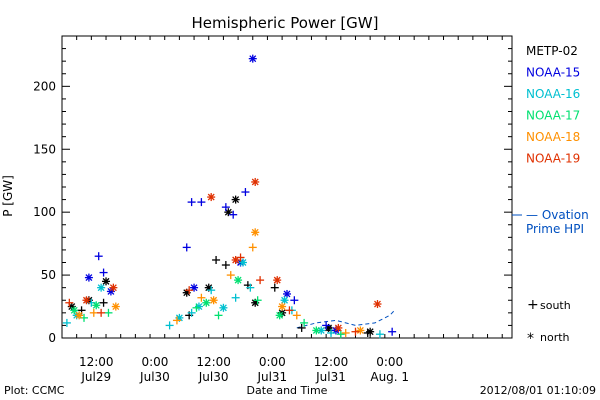 The width and height of the screenshot is (600, 400). What do you see at coordinates (34, 390) in the screenshot?
I see `footer-left: Plot: CCMC` at bounding box center [34, 390].